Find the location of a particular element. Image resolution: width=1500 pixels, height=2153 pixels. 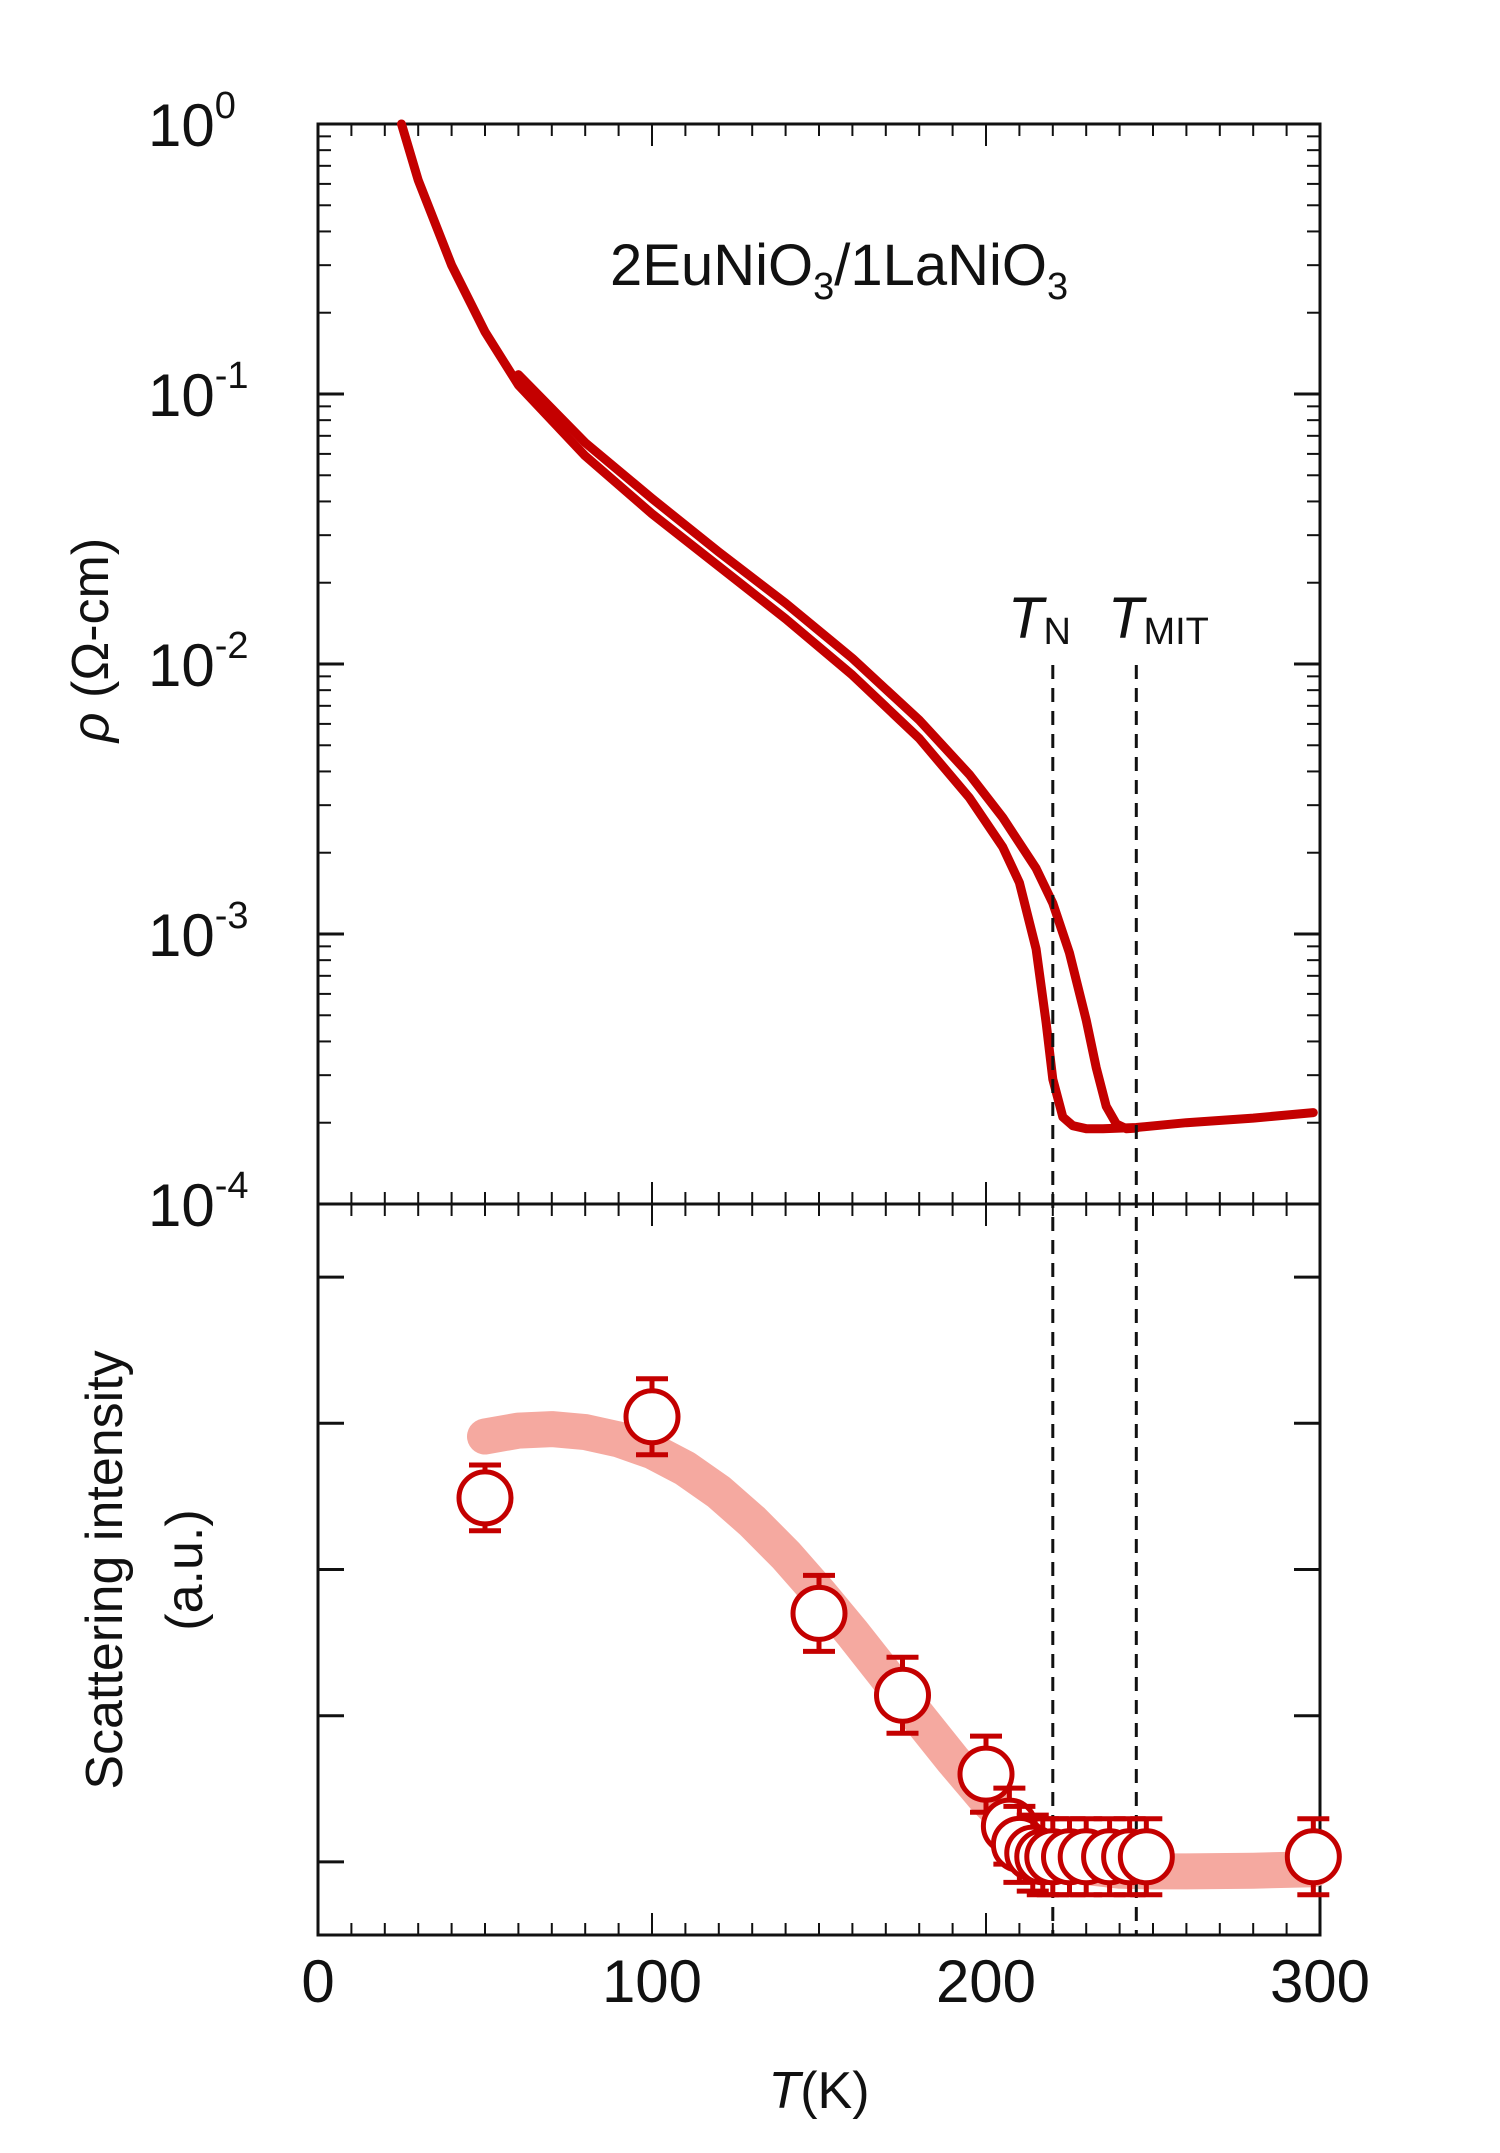

y-tick-label: 10⁻² is located at coordinates (198, 662).